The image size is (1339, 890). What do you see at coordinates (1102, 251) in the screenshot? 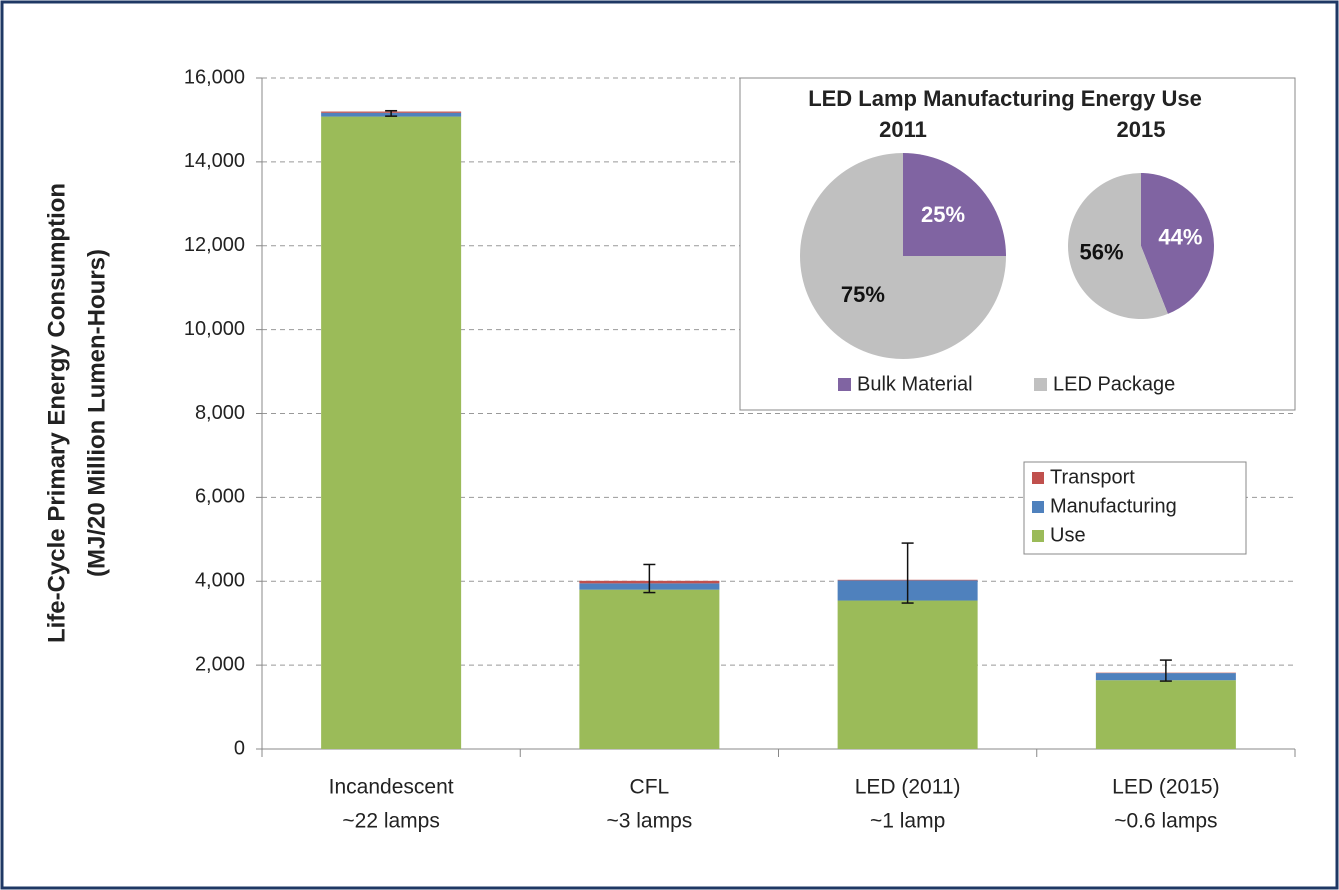
I see `slice-label: 56%` at bounding box center [1102, 251].